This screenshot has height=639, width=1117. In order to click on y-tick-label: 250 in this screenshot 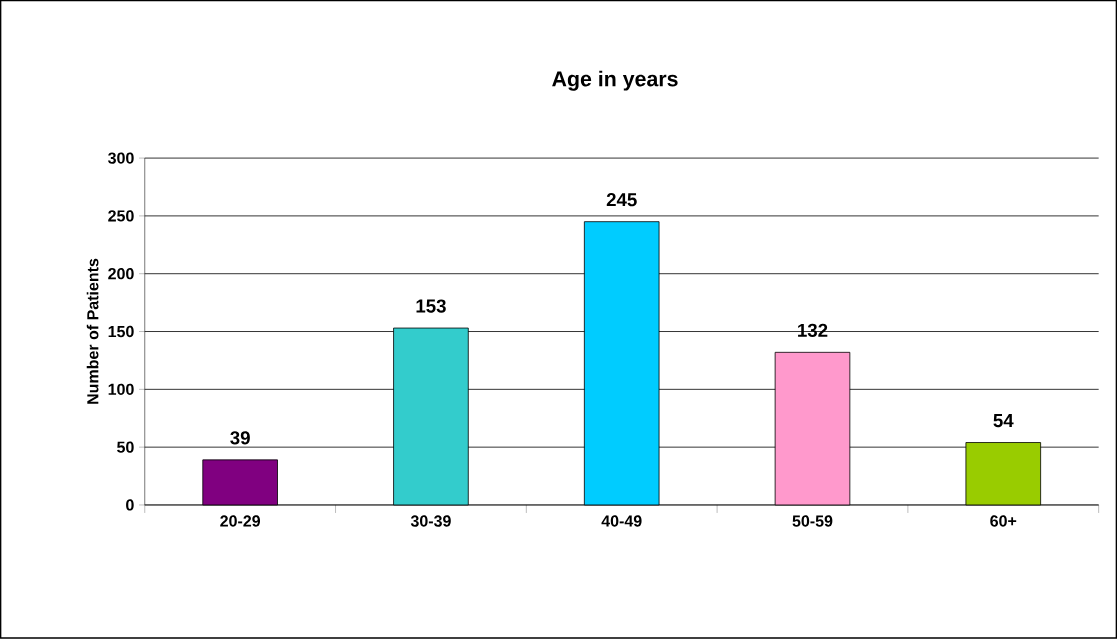, I will do `click(121, 216)`.